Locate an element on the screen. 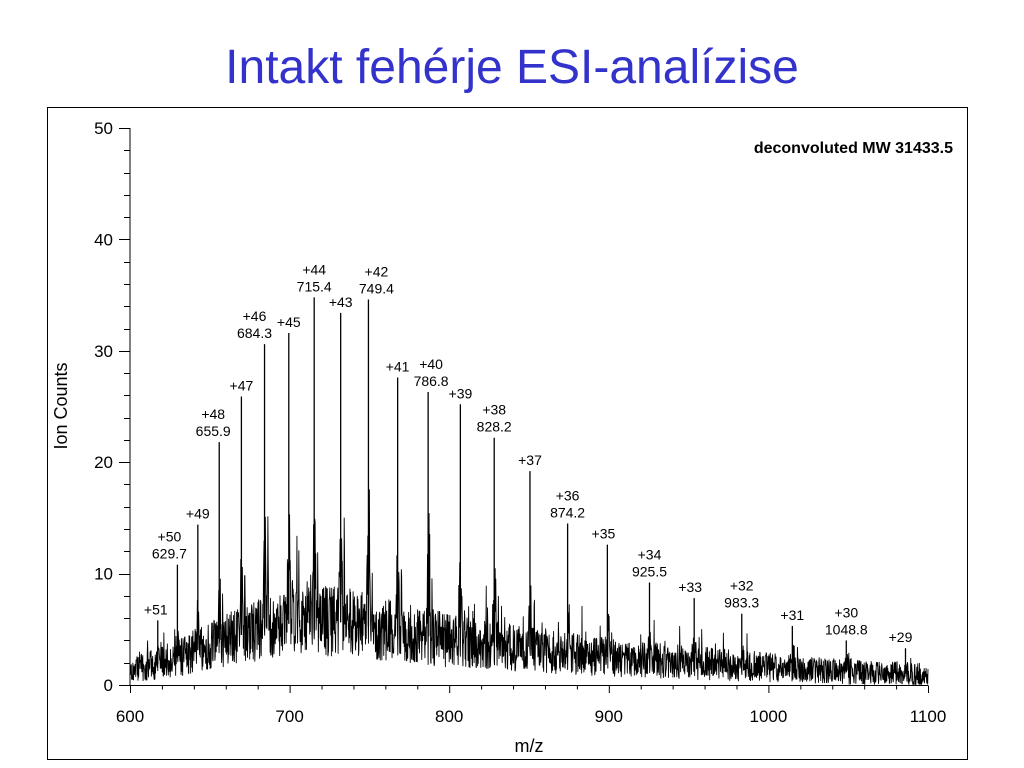 Image resolution: width=1024 pixels, height=768 pixels. peak-charge-label: +42 is located at coordinates (377, 272).